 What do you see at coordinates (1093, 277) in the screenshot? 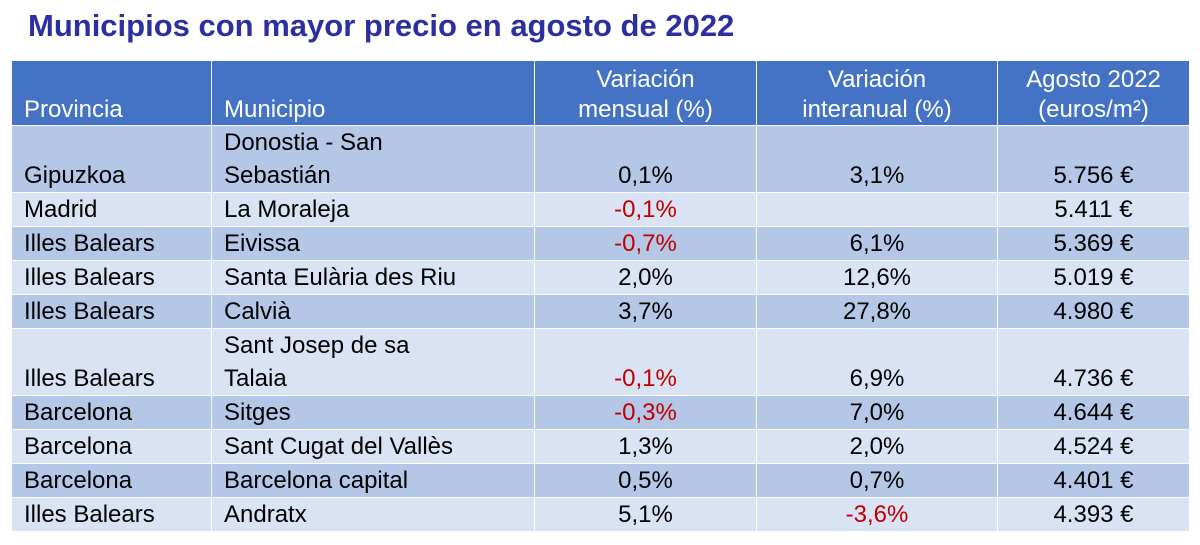
I see `cell-precio: 5.019 €` at bounding box center [1093, 277].